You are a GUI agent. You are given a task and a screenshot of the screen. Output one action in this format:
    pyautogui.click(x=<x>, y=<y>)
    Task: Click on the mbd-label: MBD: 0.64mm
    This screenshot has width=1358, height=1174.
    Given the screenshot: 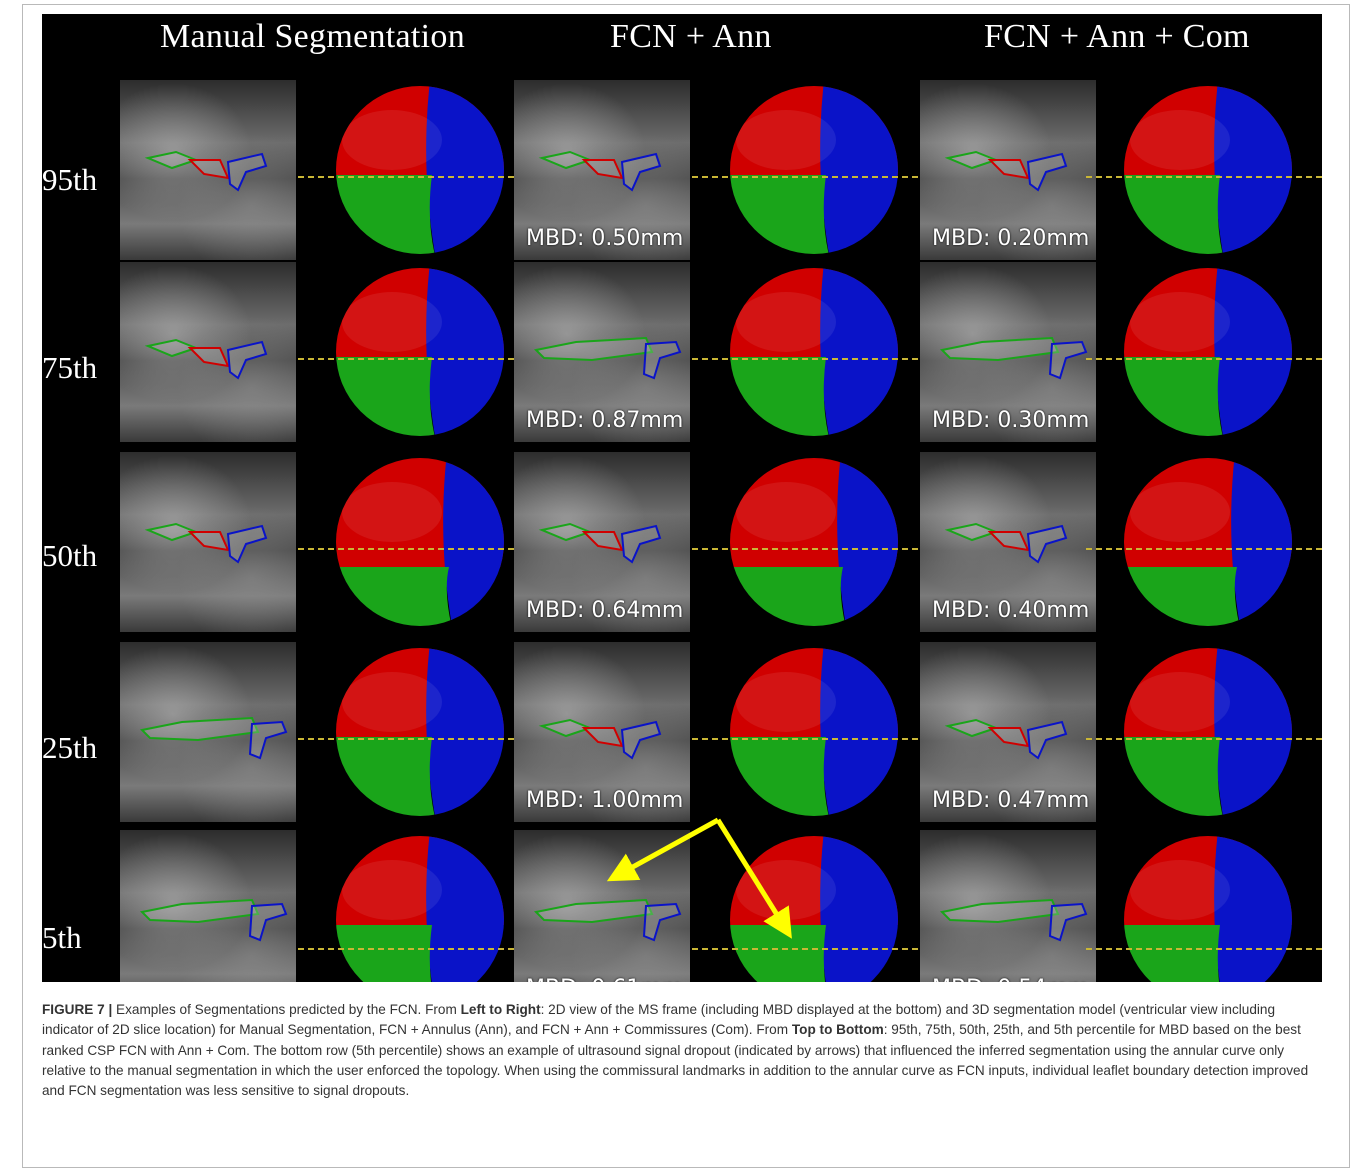 What is the action you would take?
    pyautogui.click(x=605, y=610)
    